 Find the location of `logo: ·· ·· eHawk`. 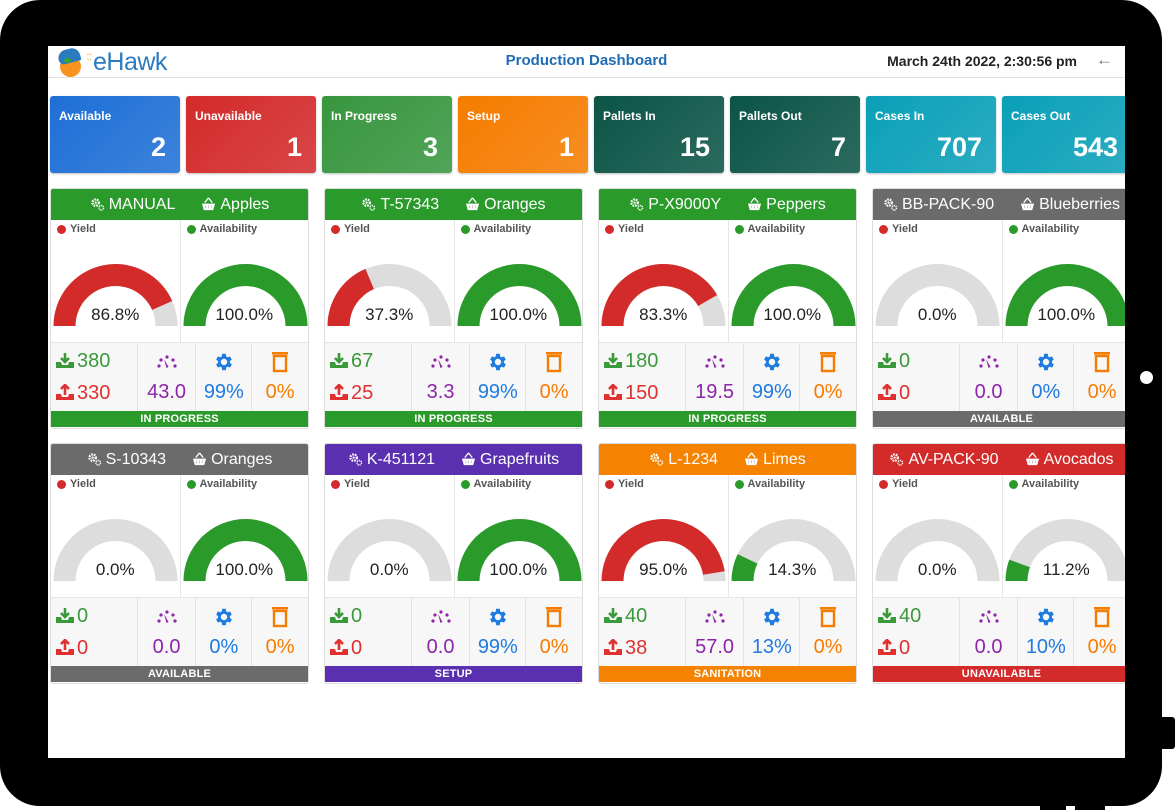

logo: ·· ·· eHawk is located at coordinates (111, 61).